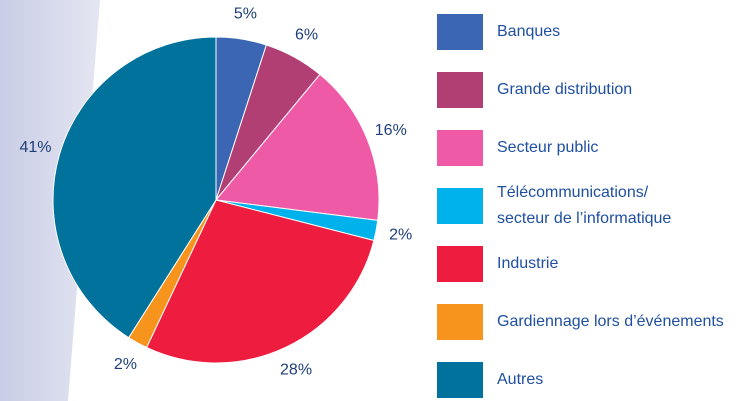  I want to click on legend-item: Grande distribution, so click(534, 90).